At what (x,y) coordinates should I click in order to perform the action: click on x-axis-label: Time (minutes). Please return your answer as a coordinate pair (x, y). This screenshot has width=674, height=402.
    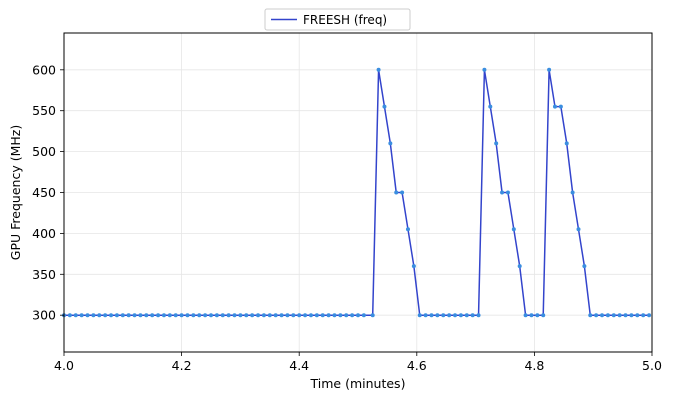
    Looking at the image, I should click on (358, 383).